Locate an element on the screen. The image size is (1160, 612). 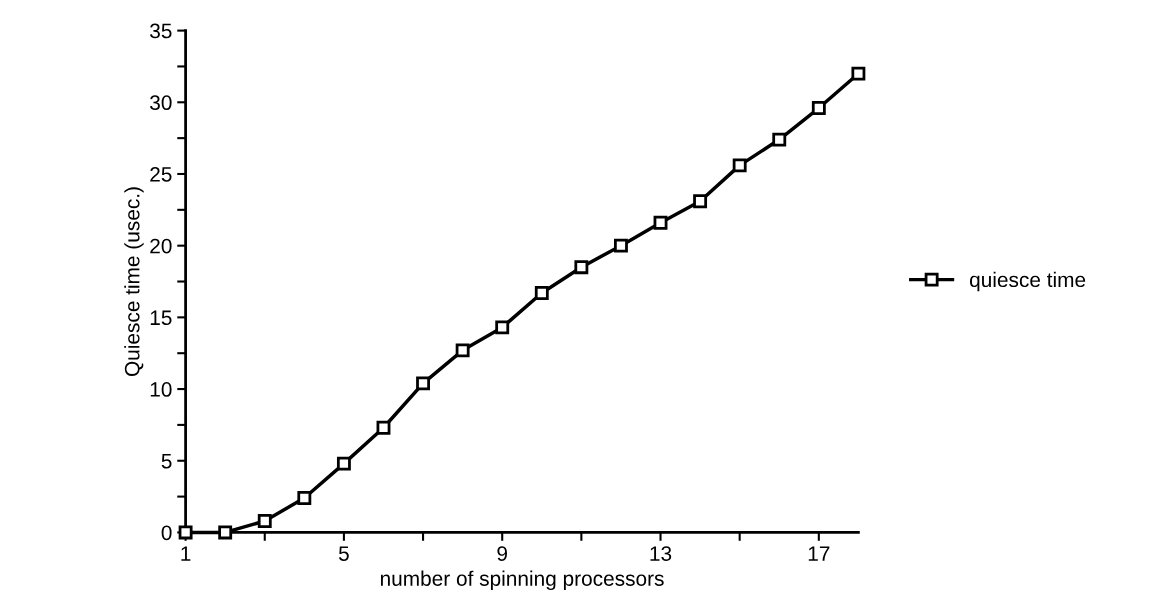
x-tick-label: 13 is located at coordinates (661, 553).